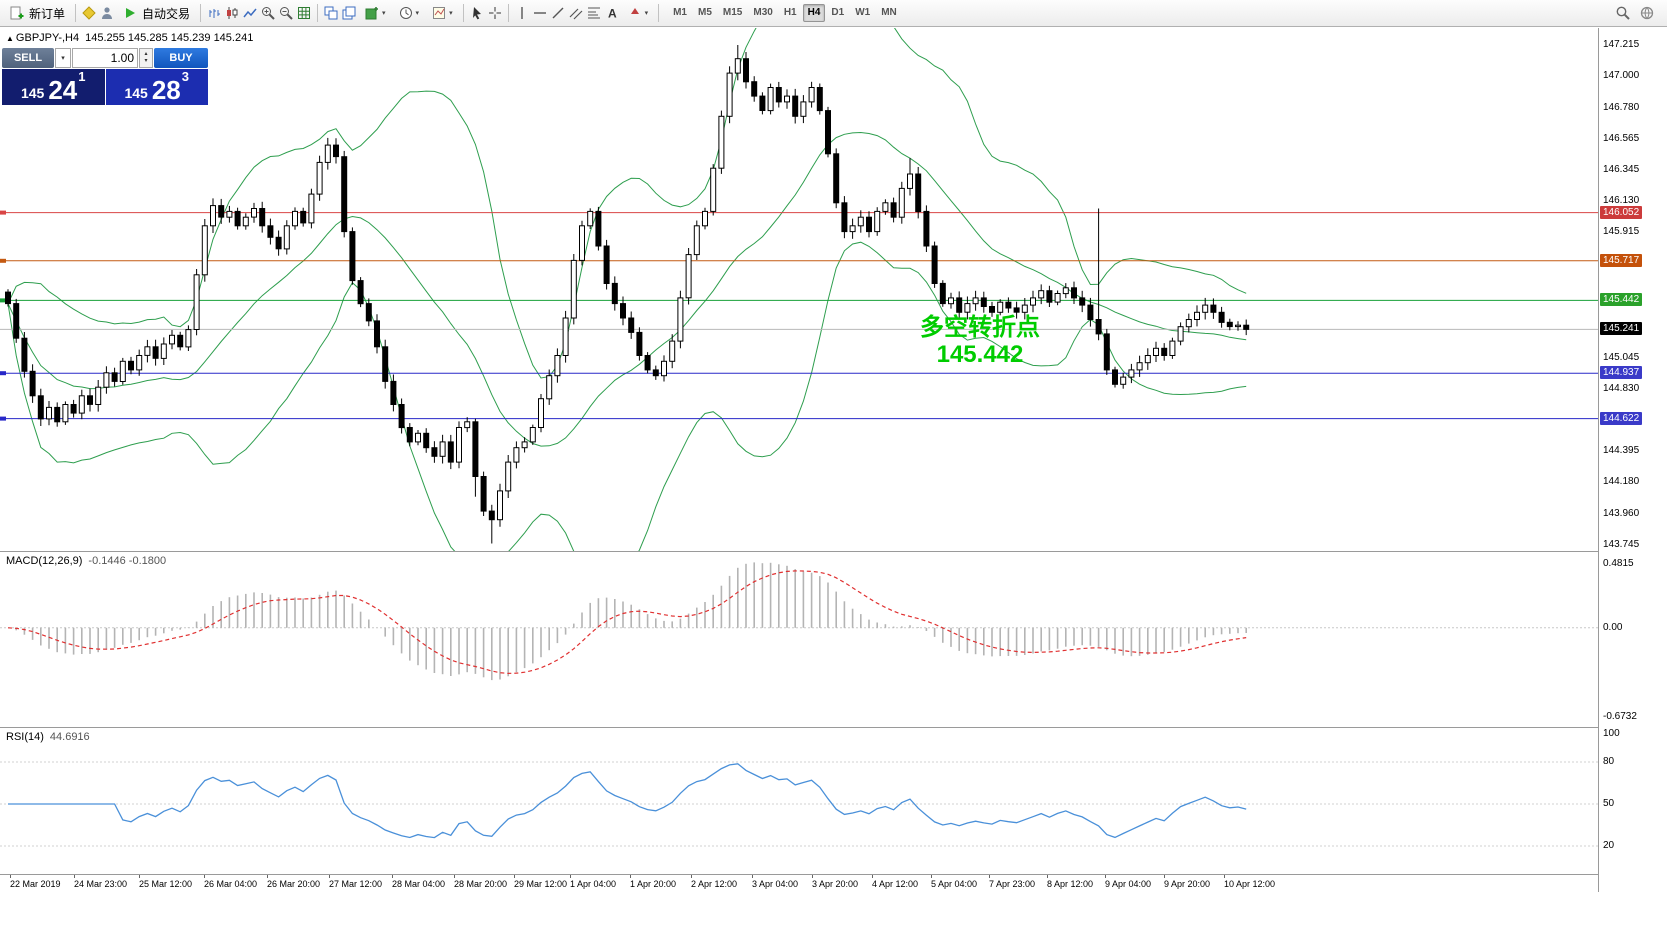 The width and height of the screenshot is (1667, 952). What do you see at coordinates (576, 13) in the screenshot?
I see `channel-icon` at bounding box center [576, 13].